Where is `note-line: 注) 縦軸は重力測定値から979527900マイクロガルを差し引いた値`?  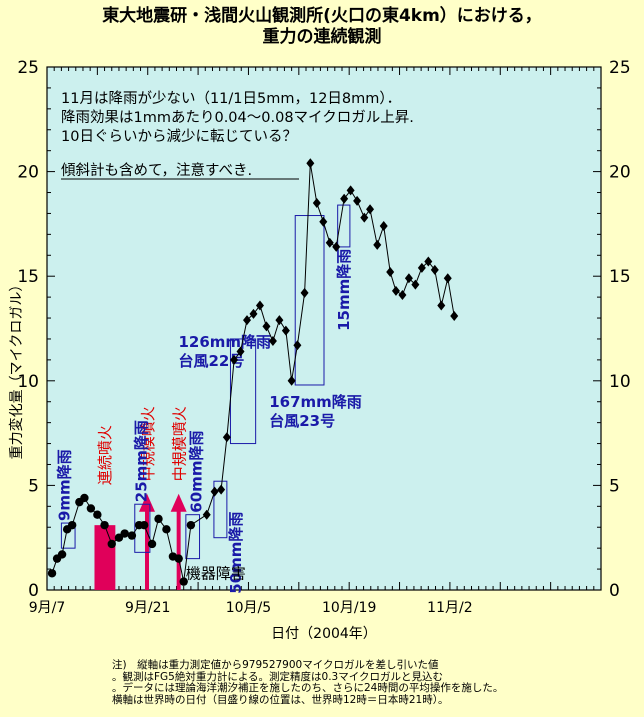 note-line: 注) 縦軸は重力測定値から979527900マイクロガルを差し引いた値 is located at coordinates (275, 665).